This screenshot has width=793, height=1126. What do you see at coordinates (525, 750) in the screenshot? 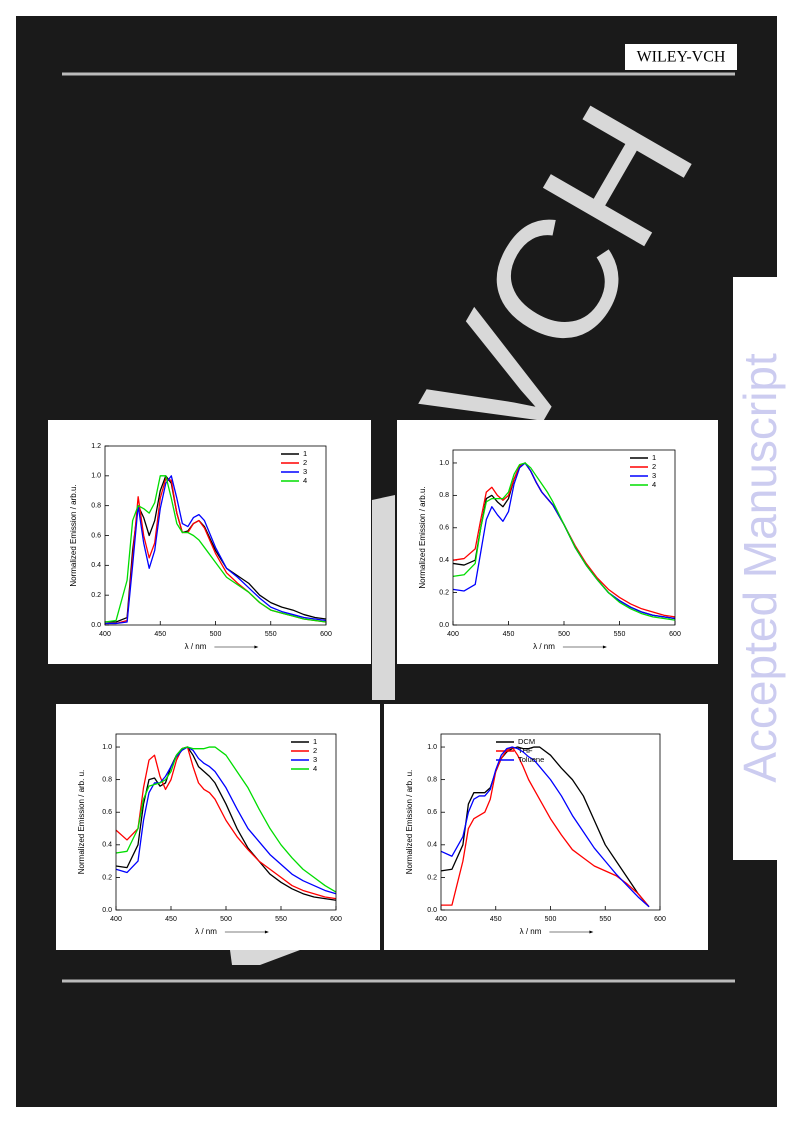
I see `legend-label: THF` at bounding box center [525, 750].